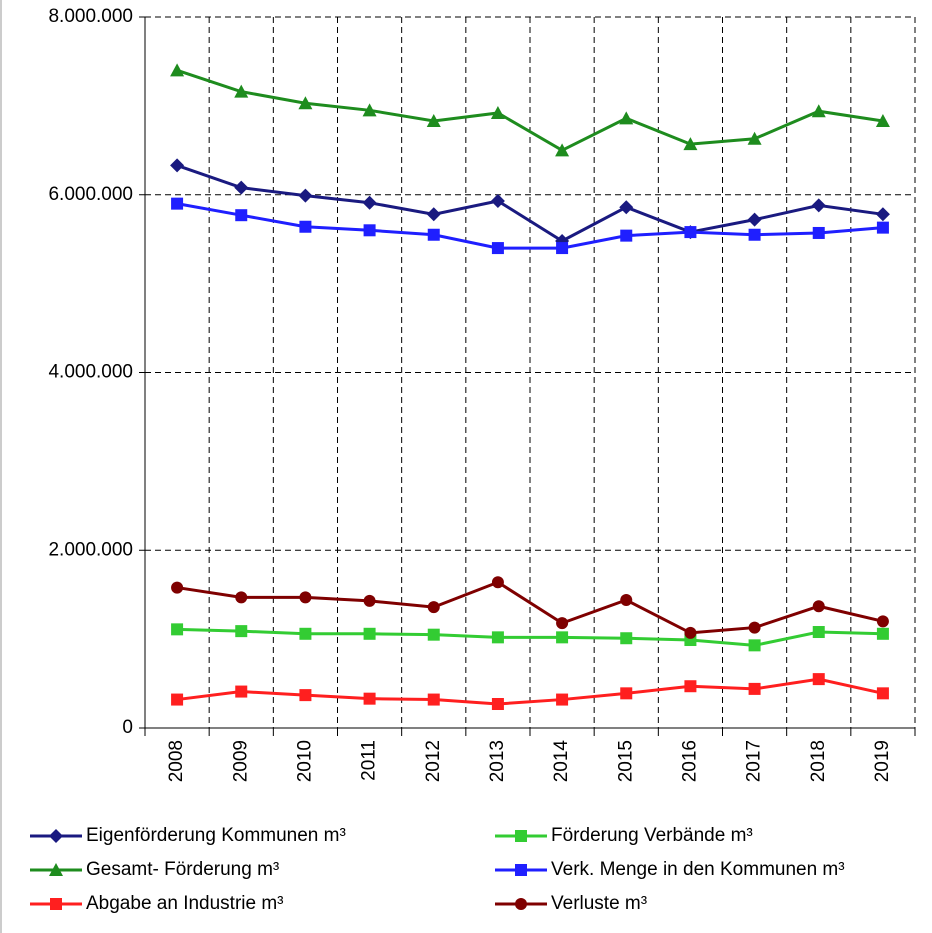 The height and width of the screenshot is (933, 932). What do you see at coordinates (369, 760) in the screenshot?
I see `x-tick-label: 2011` at bounding box center [369, 760].